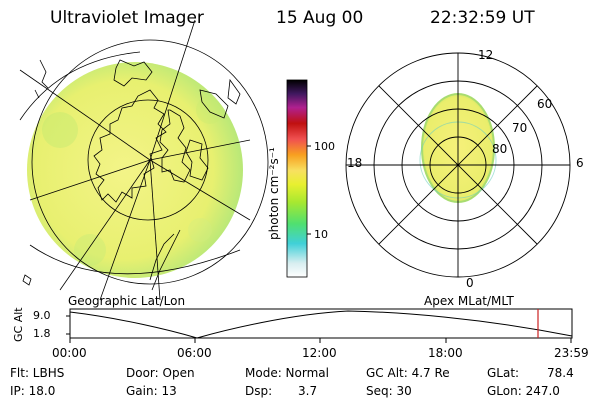 Image resolution: width=600 pixels, height=400 pixels. I want to click on info-glat-value: 78.4, so click(560, 373).